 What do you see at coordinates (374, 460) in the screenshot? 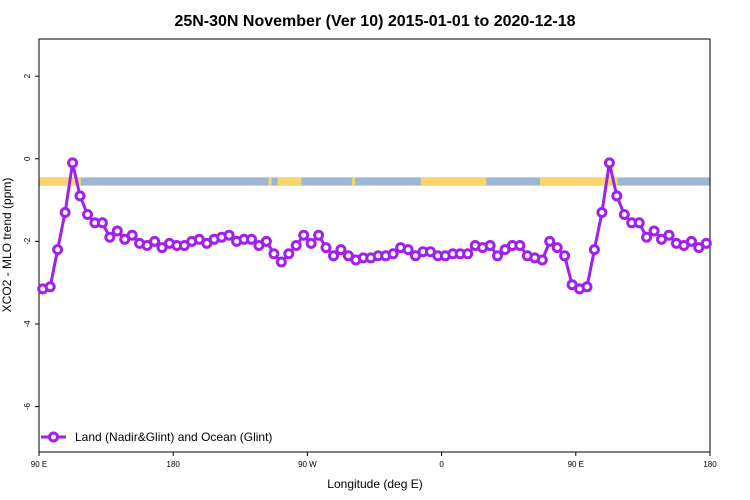
I see `x-axis: 90 E 180 90 W 0 90 E 180` at bounding box center [374, 460].